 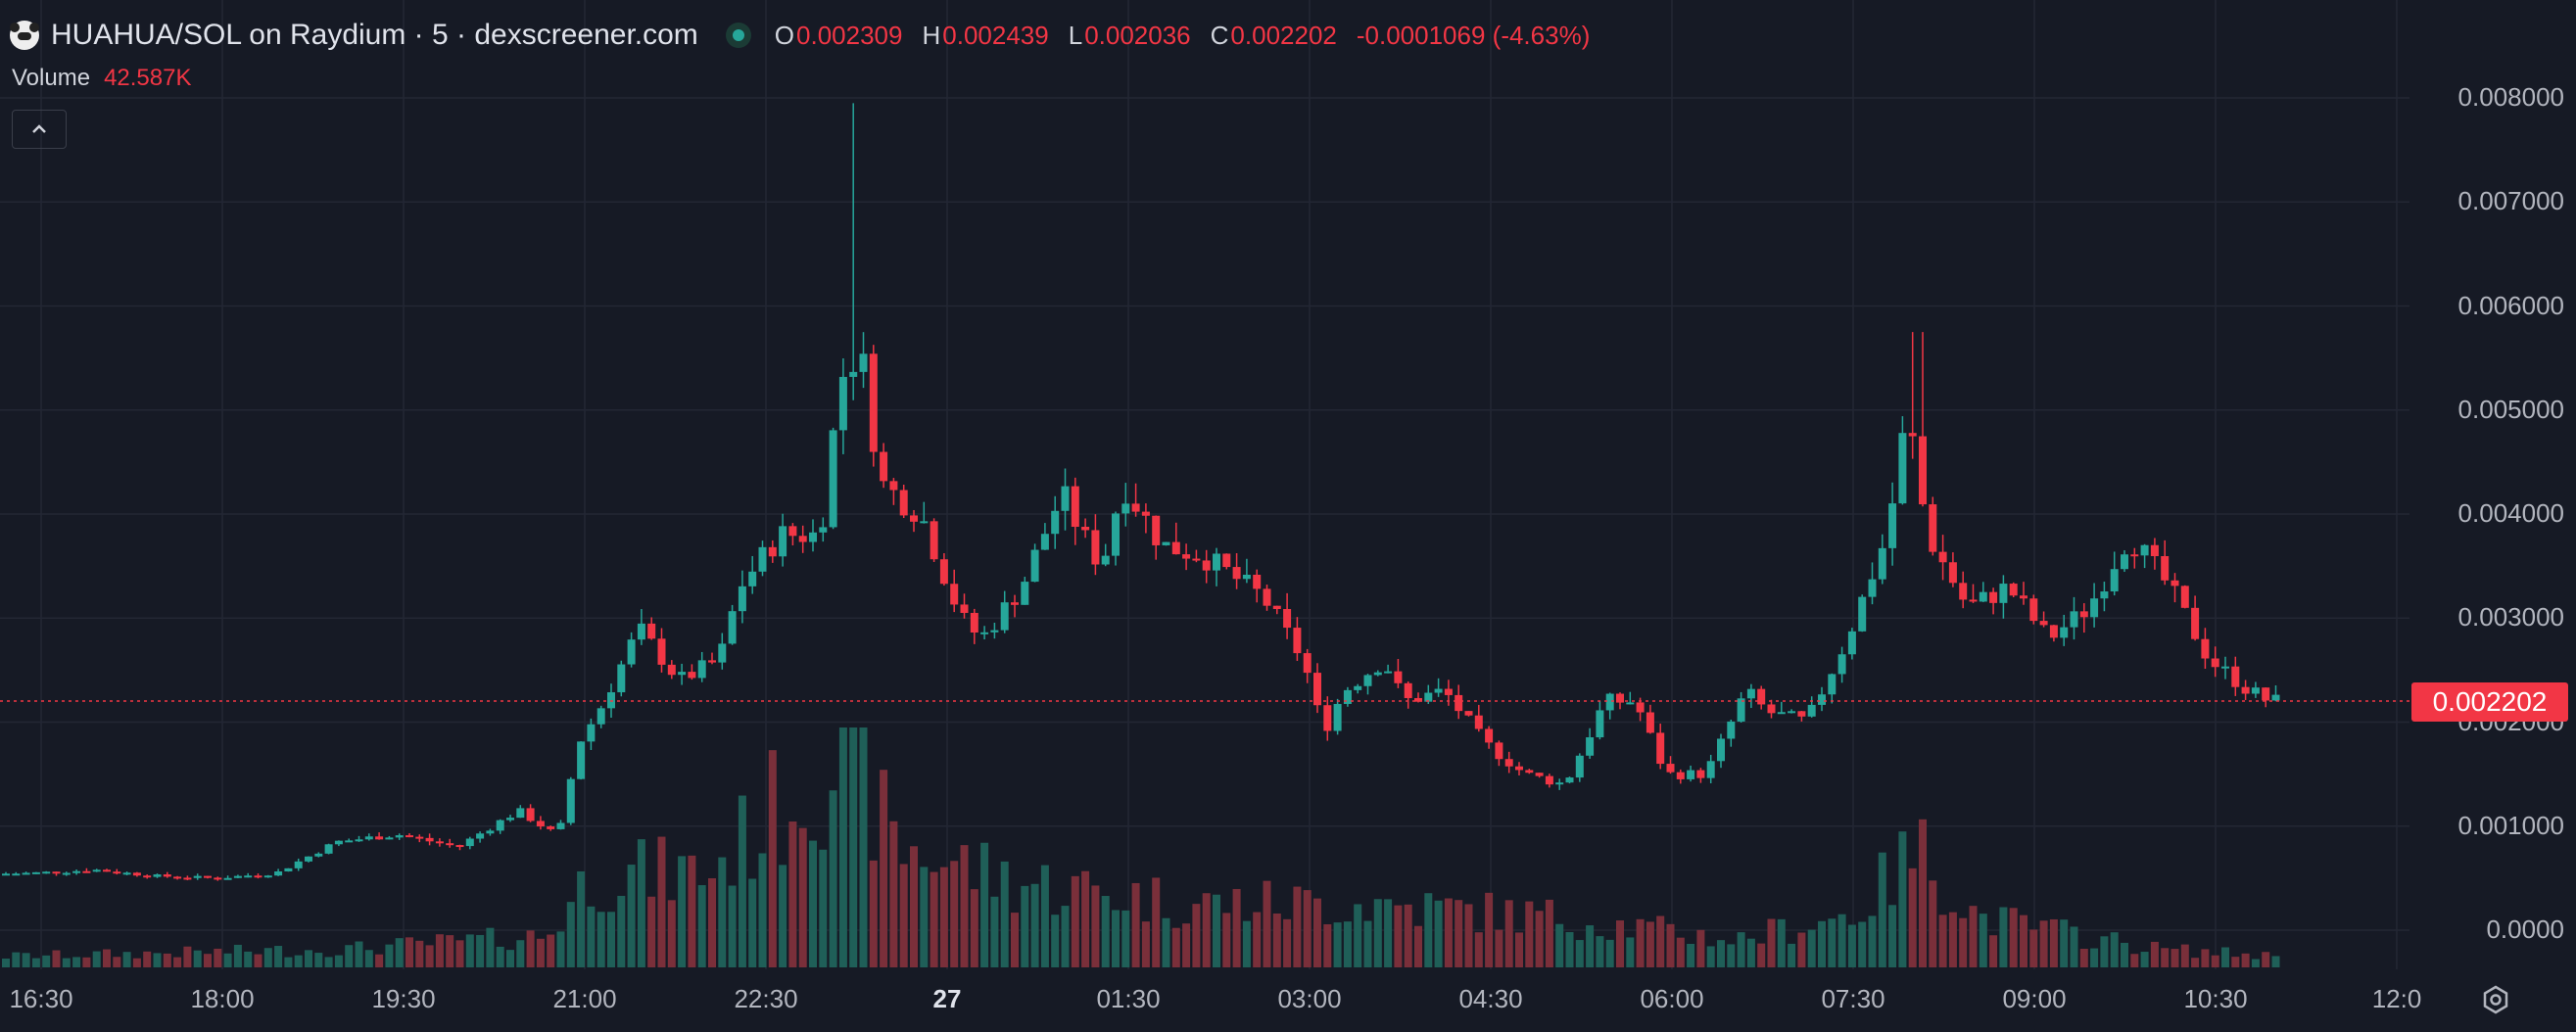 I want to click on y-tick-label: 0.006000, so click(x=2510, y=305).